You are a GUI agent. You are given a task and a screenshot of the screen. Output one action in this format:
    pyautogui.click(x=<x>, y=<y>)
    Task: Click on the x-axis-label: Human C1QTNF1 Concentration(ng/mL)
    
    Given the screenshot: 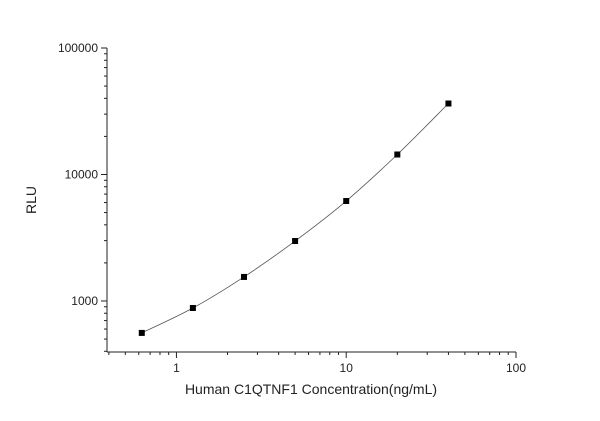 What is the action you would take?
    pyautogui.click(x=311, y=389)
    